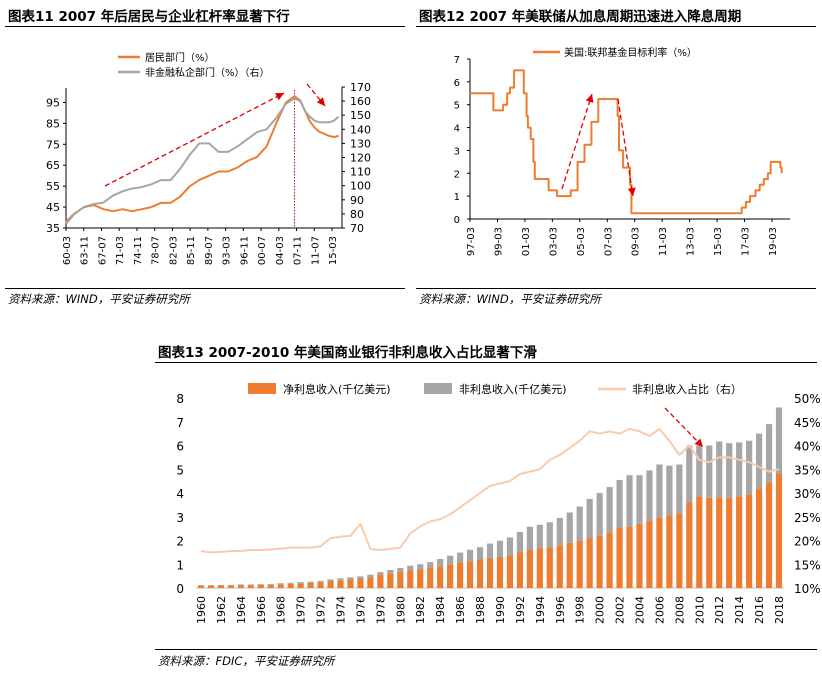 This screenshot has width=822, height=679. I want to click on chart12-arrow-up-head, so click(589, 98).